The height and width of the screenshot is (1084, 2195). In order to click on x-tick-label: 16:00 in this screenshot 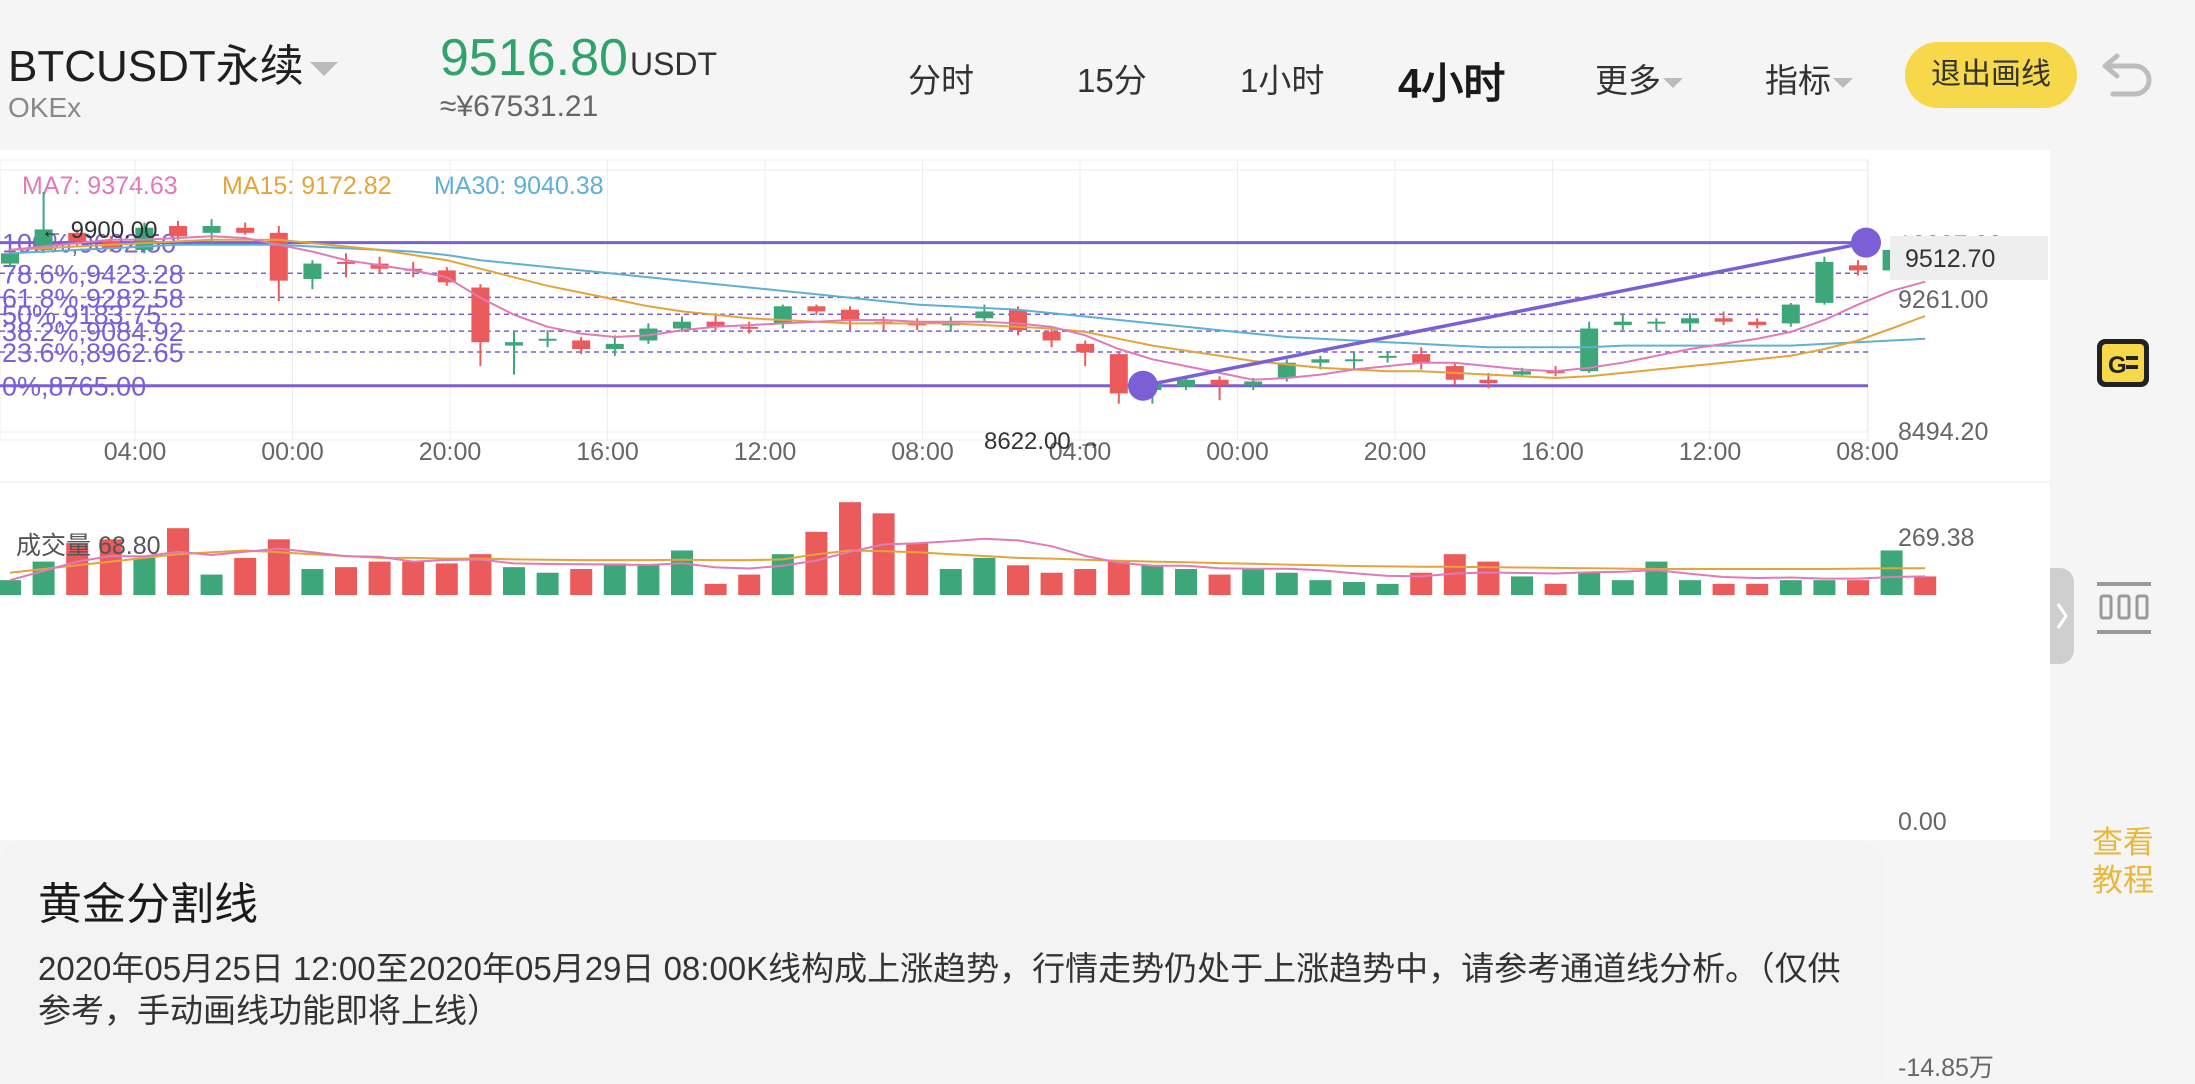, I will do `click(607, 452)`.